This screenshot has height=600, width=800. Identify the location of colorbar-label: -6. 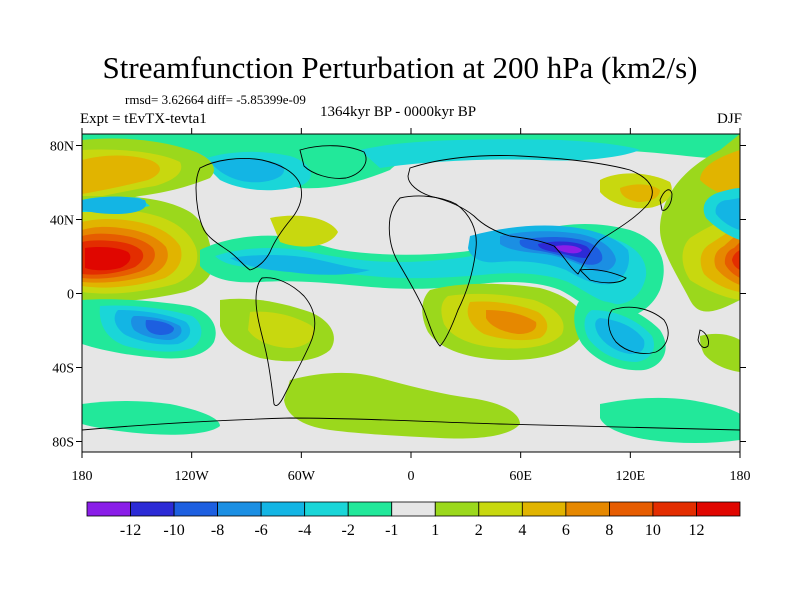
(260, 530).